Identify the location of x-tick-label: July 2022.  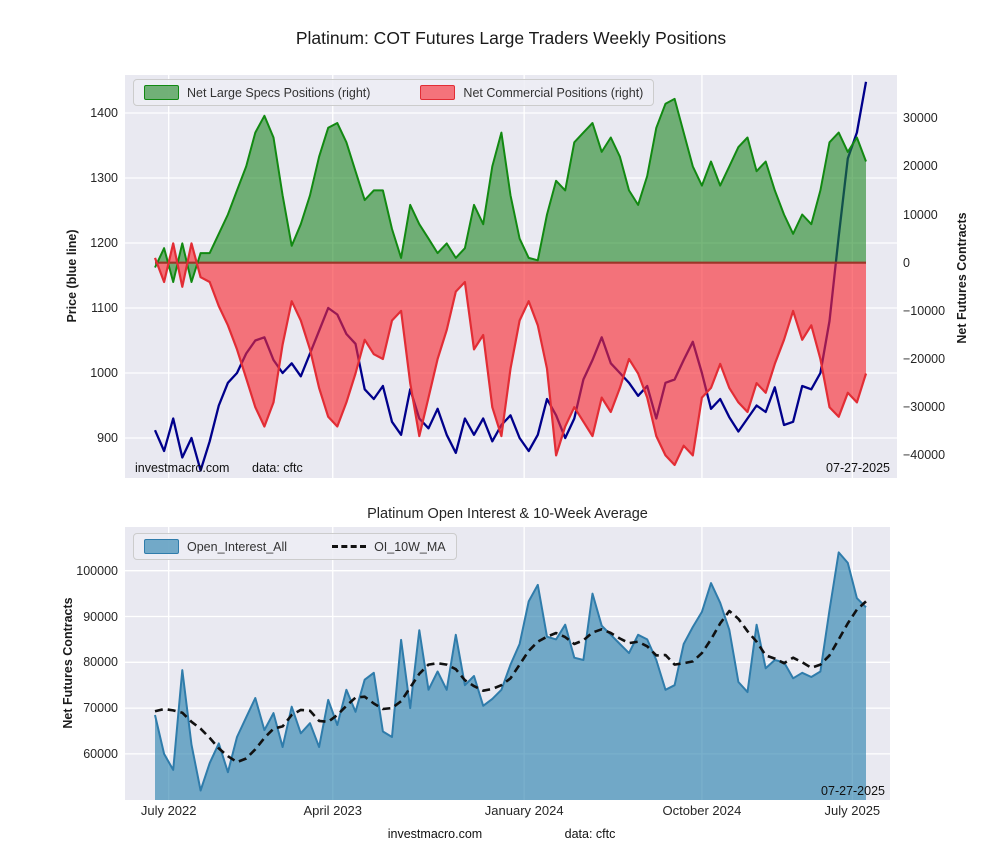
(168, 810).